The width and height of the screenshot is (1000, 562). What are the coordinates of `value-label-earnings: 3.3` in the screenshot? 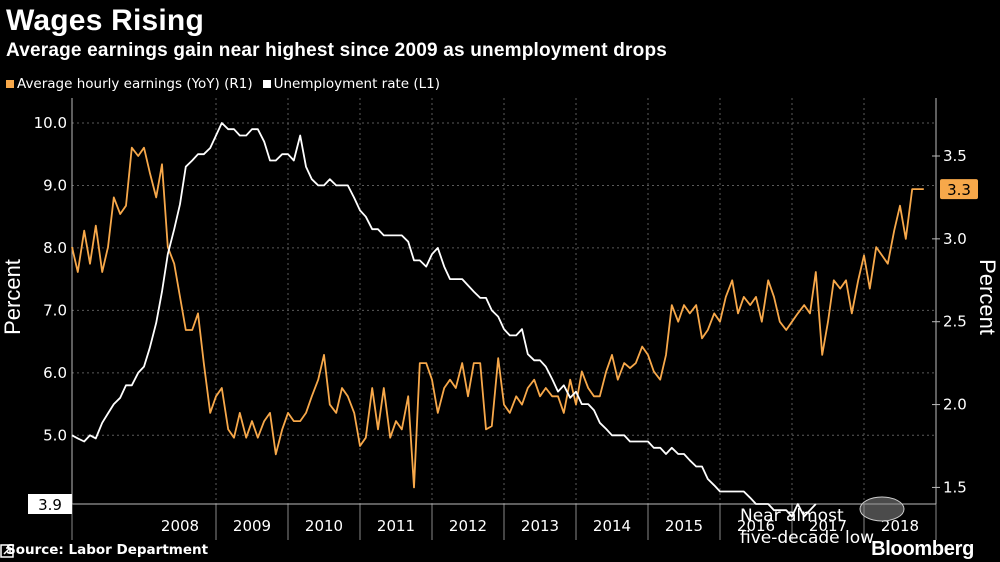 It's located at (959, 190).